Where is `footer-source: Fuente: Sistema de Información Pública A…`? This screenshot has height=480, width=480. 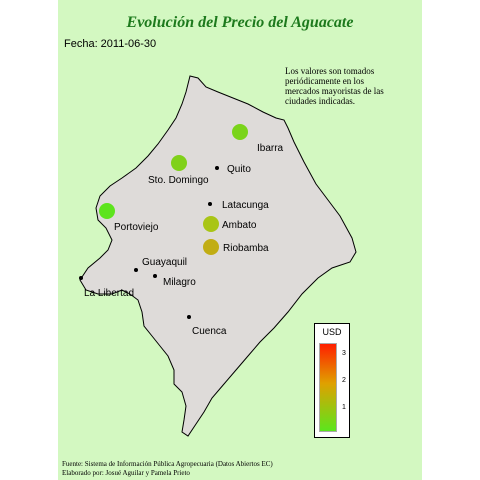
footer-source: Fuente: Sistema de Información Pública A… is located at coordinates (167, 464).